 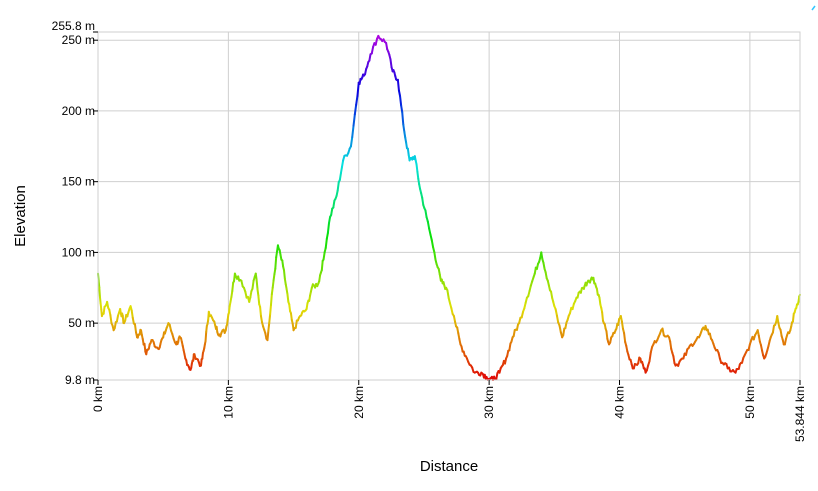 I want to click on y-tick-label: 100 m, so click(x=78, y=252).